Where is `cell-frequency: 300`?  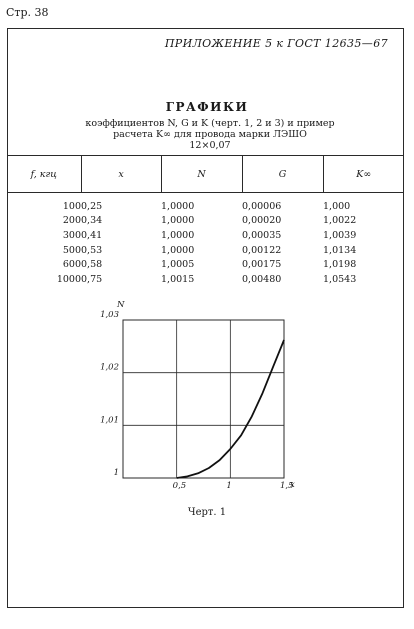 cell-frequency: 300 is located at coordinates (71, 235).